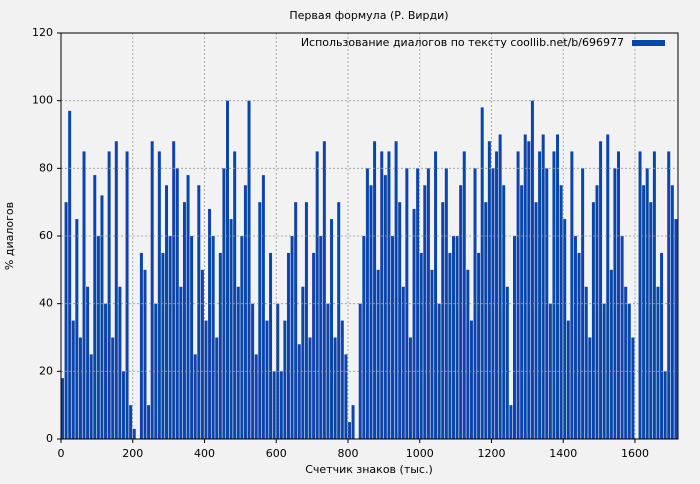 The height and width of the screenshot is (484, 700). I want to click on x-tick-label: 200, so click(132, 453).